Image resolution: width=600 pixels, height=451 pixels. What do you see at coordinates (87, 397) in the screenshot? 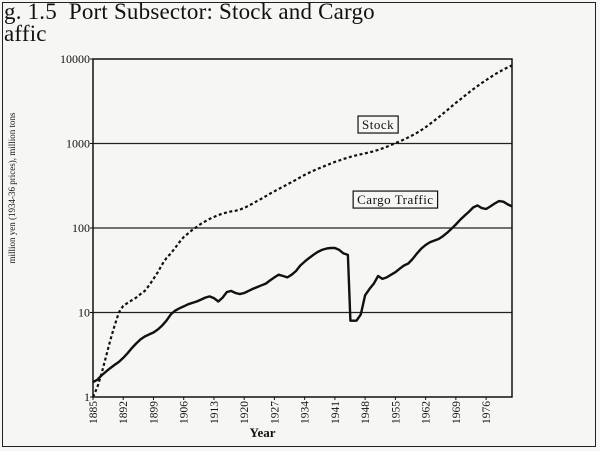
I see `y-tick-label-1: 1` at bounding box center [87, 397].